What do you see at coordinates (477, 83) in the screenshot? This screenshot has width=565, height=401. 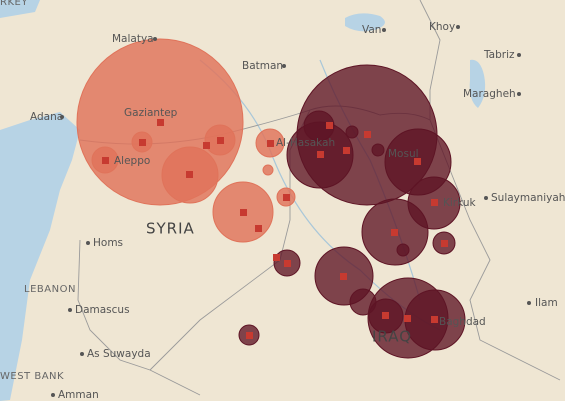 I see `lake-urmia` at bounding box center [477, 83].